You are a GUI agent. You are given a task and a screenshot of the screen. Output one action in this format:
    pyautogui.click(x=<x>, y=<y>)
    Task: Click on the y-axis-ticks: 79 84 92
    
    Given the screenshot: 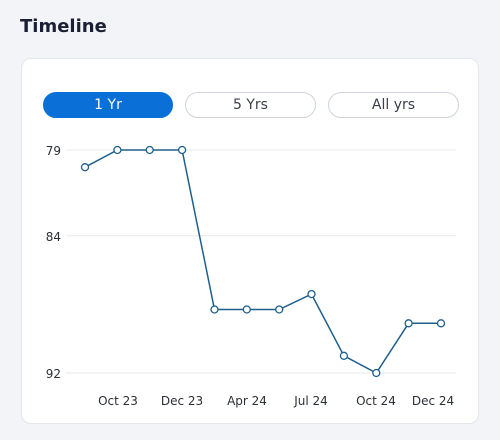 What is the action you would take?
    pyautogui.click(x=53, y=262)
    